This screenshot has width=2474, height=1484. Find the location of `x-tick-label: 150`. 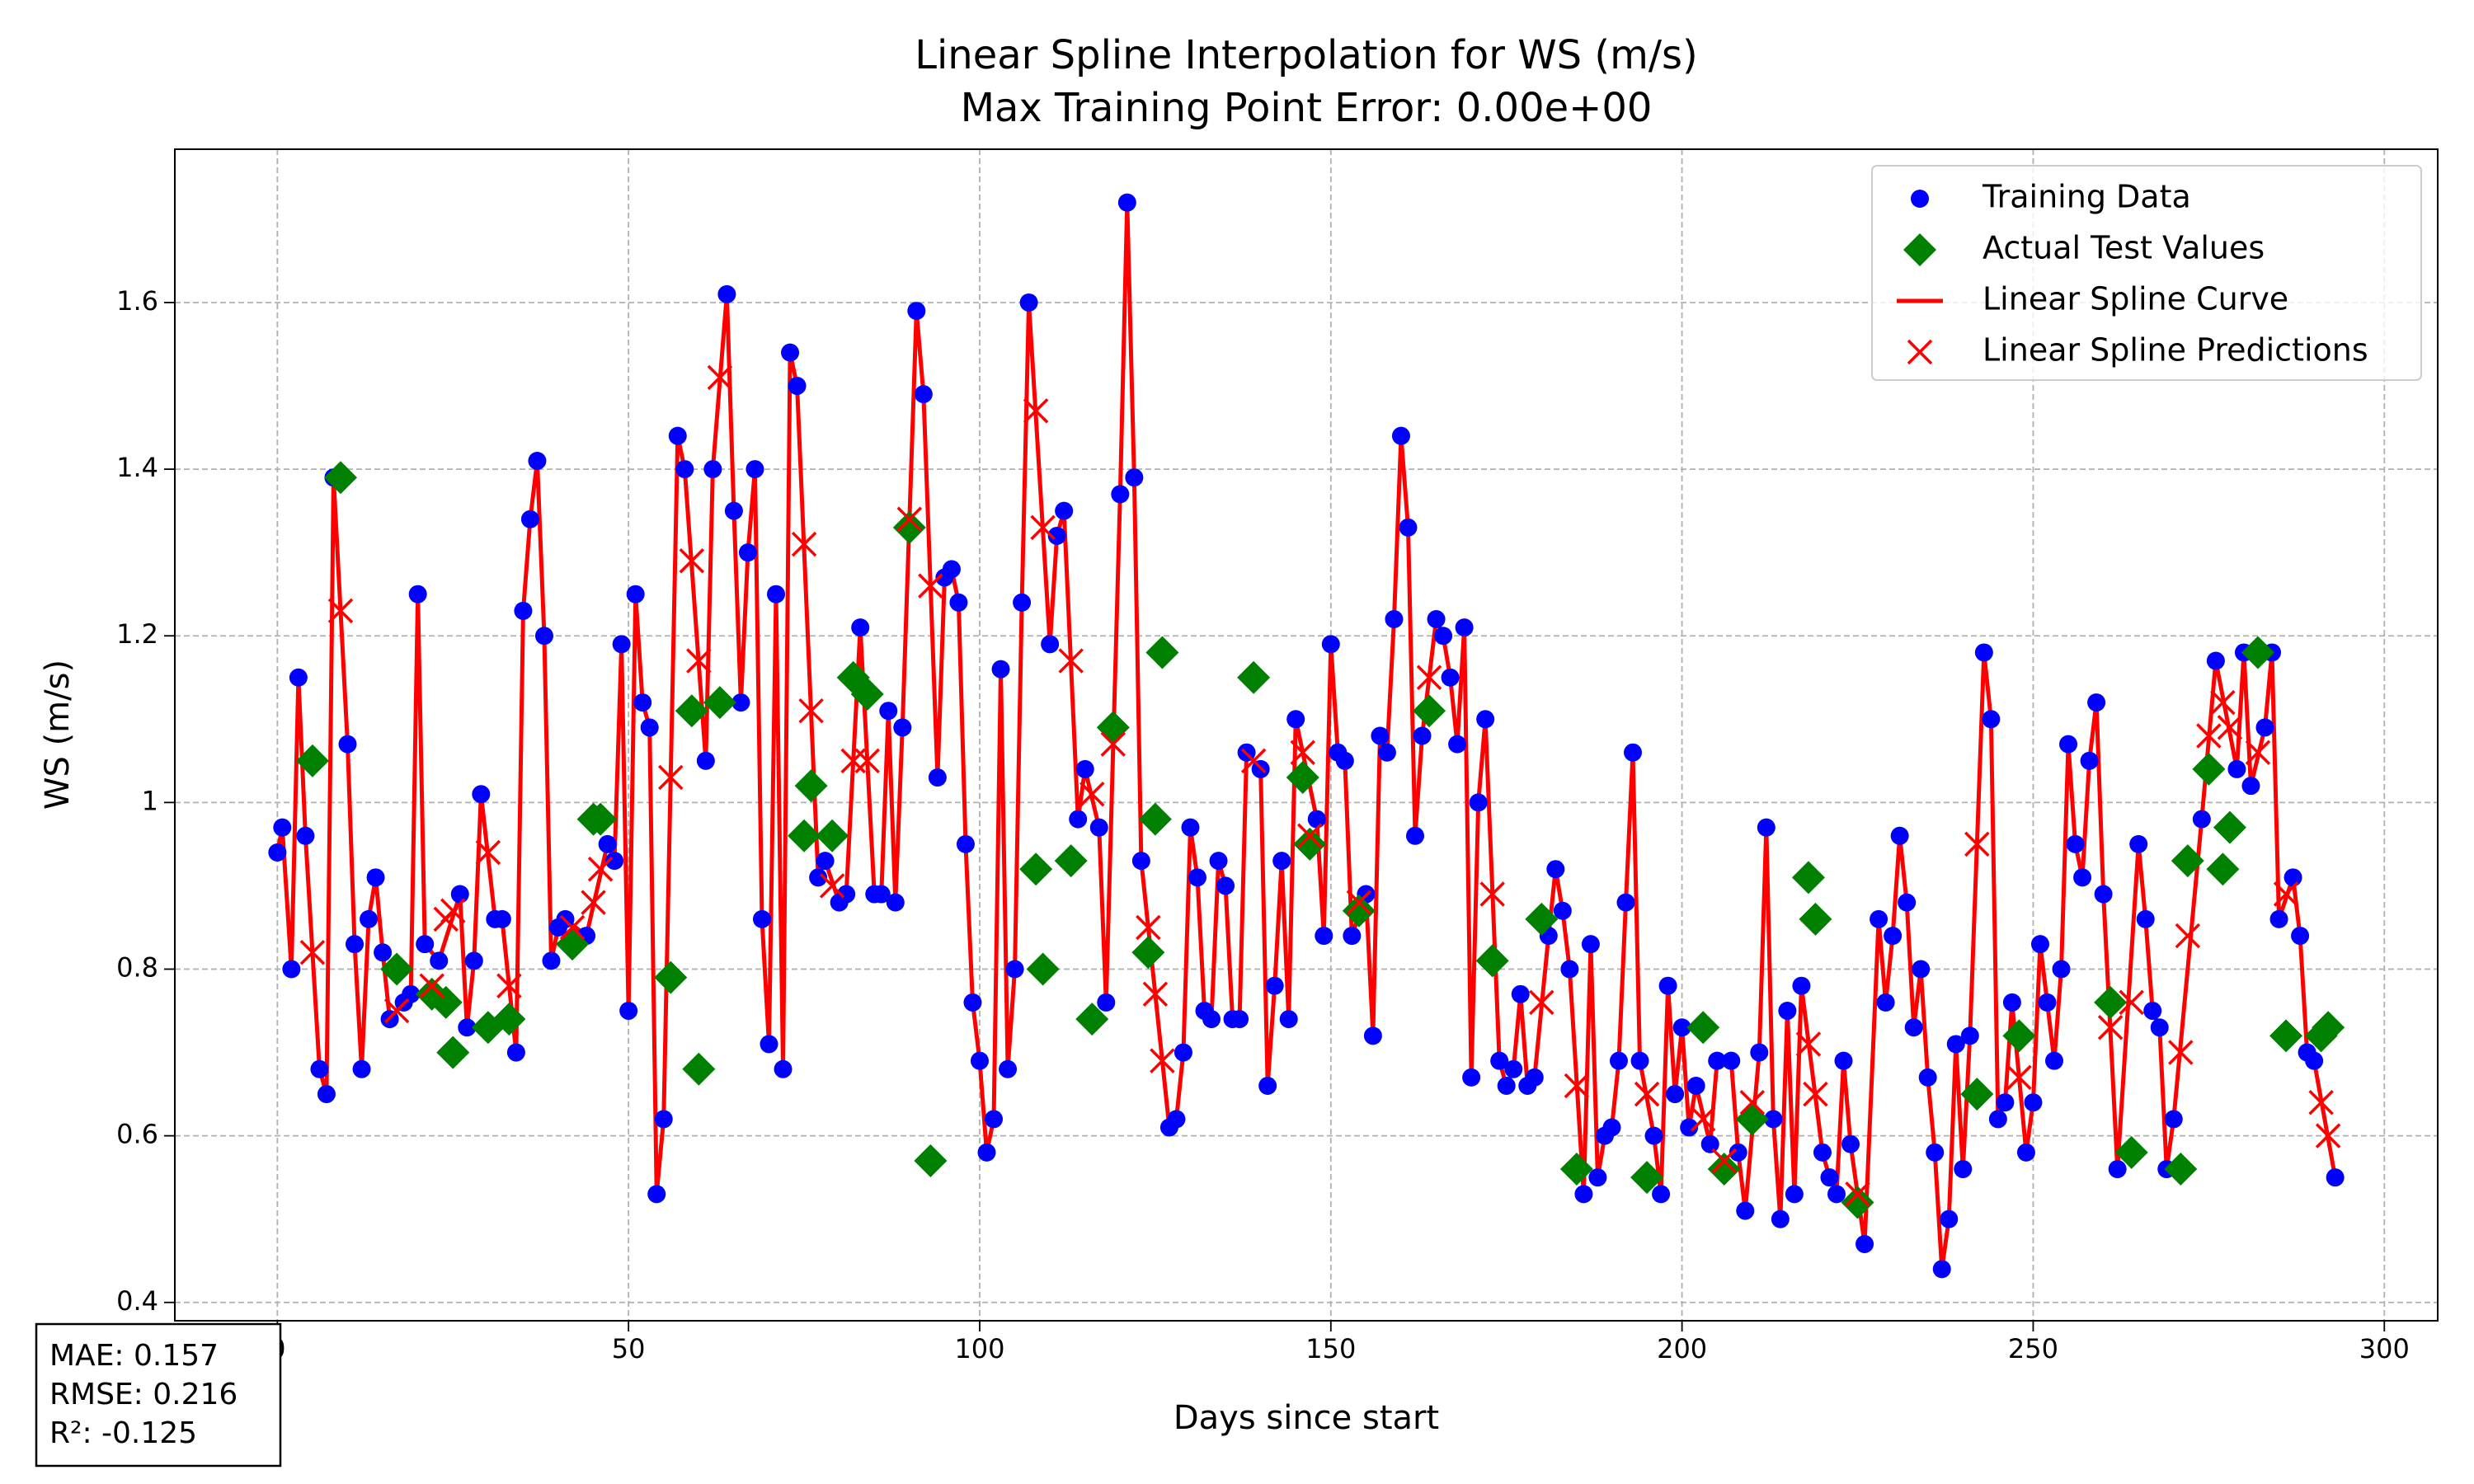

x-tick-label: 150 is located at coordinates (1330, 1348).